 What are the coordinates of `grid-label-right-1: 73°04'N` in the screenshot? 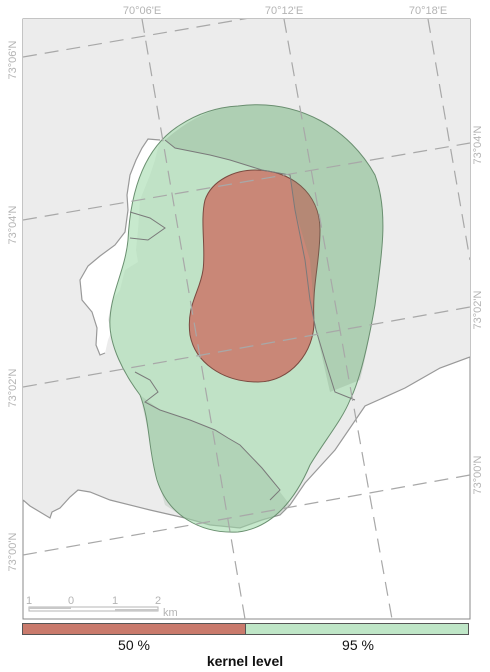 It's located at (478, 144).